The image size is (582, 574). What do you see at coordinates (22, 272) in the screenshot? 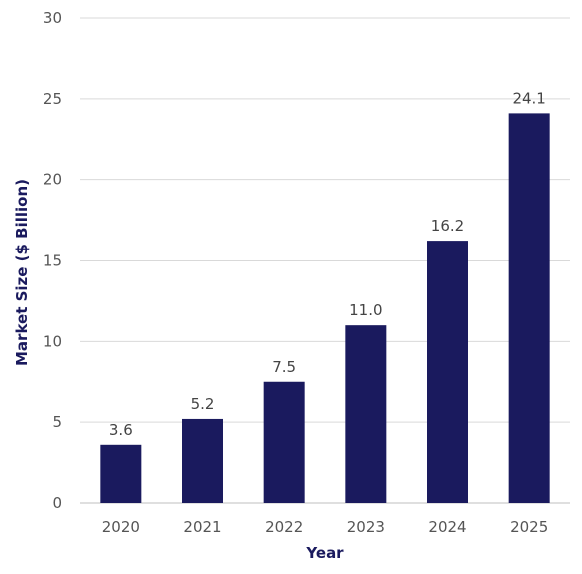
I see `y-axis-title: Market Size ($ Billion)` at bounding box center [22, 272].